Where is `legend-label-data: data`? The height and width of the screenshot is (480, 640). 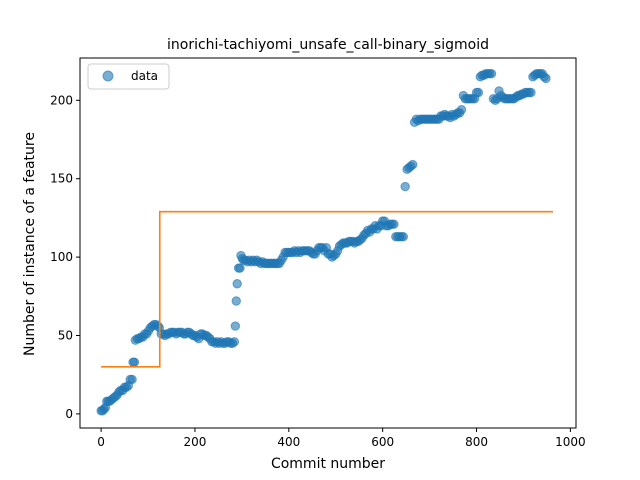
legend-label-data: data is located at coordinates (144, 76).